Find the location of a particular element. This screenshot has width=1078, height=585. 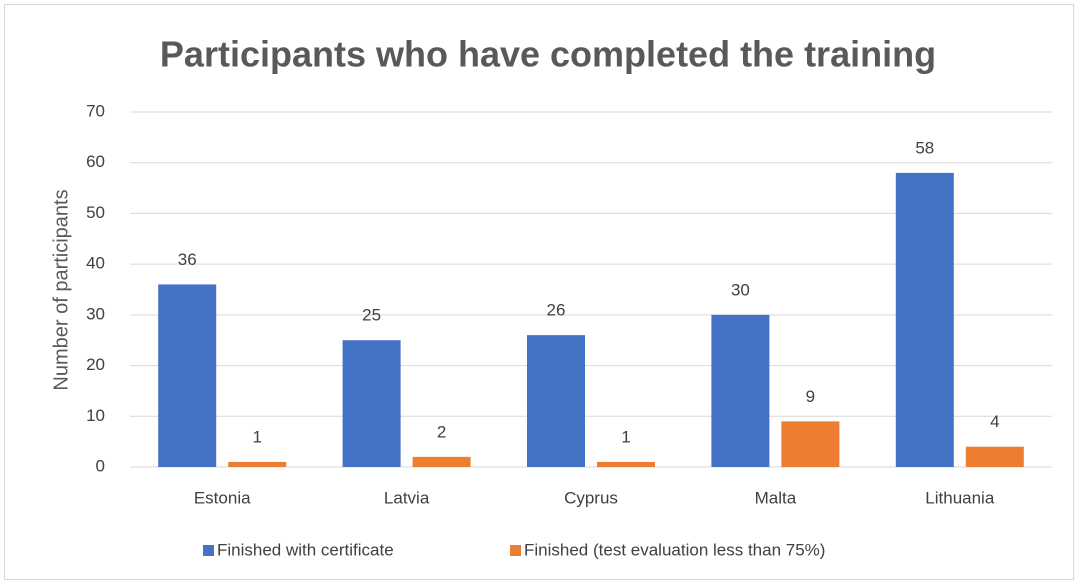

data-label: 36 is located at coordinates (187, 259).